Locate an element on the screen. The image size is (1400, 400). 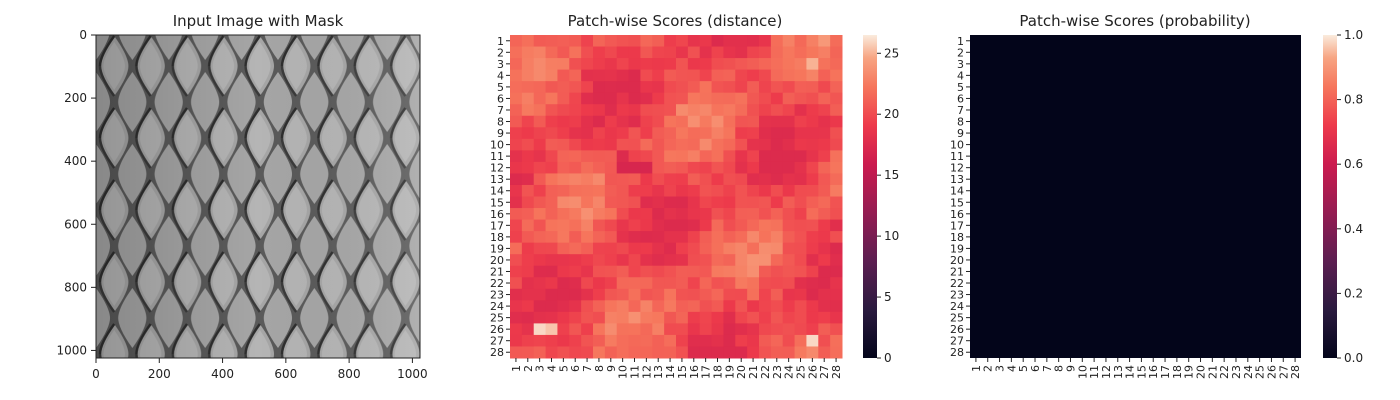
panel3-row-label: 14 is located at coordinates (957, 191).